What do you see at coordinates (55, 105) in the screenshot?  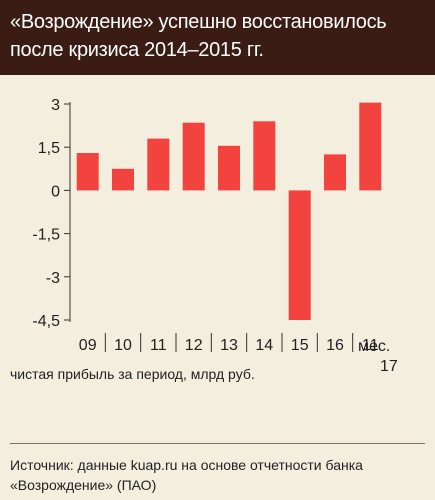 I see `y-tick-label: 3` at bounding box center [55, 105].